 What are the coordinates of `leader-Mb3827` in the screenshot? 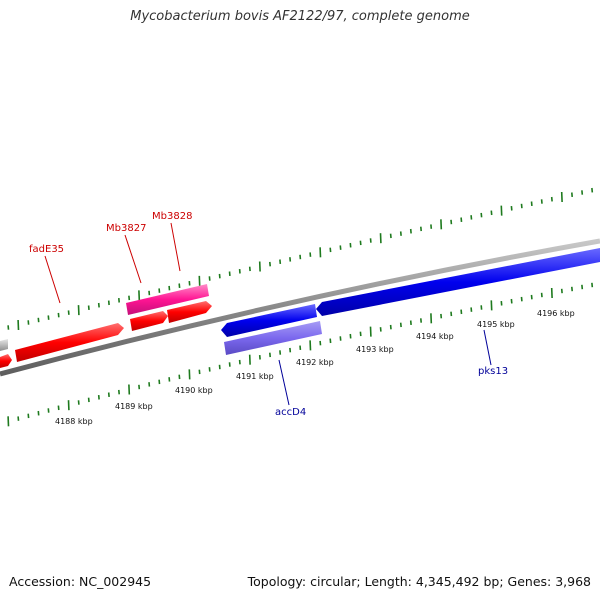 It's located at (133, 259).